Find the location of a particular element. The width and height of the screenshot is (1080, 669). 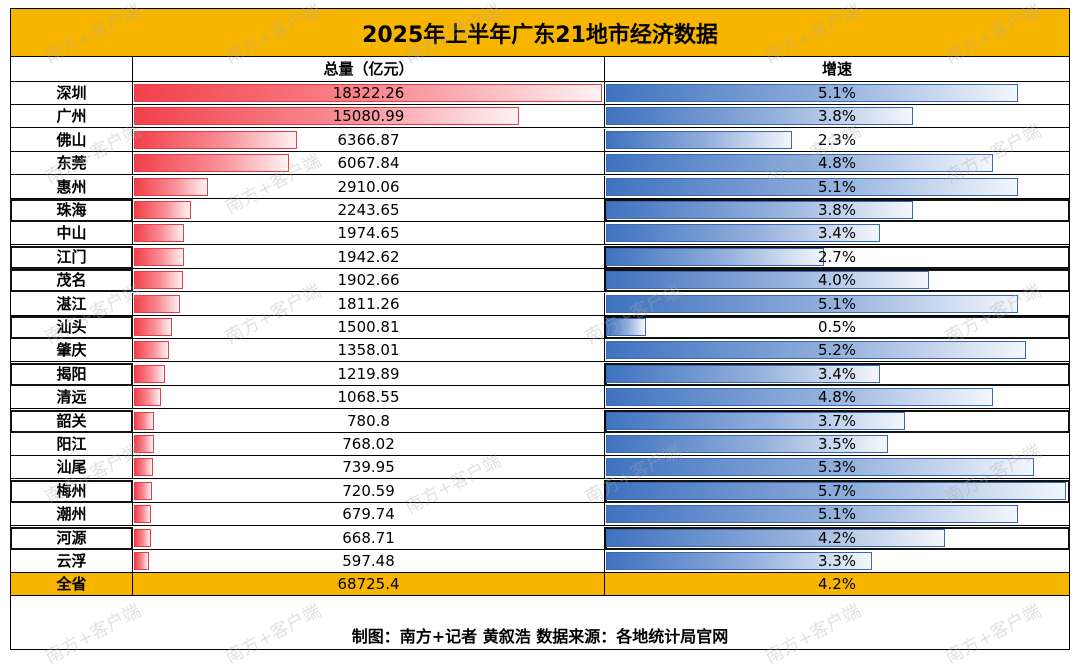

total-value-label: 2243.65 is located at coordinates (368, 210).